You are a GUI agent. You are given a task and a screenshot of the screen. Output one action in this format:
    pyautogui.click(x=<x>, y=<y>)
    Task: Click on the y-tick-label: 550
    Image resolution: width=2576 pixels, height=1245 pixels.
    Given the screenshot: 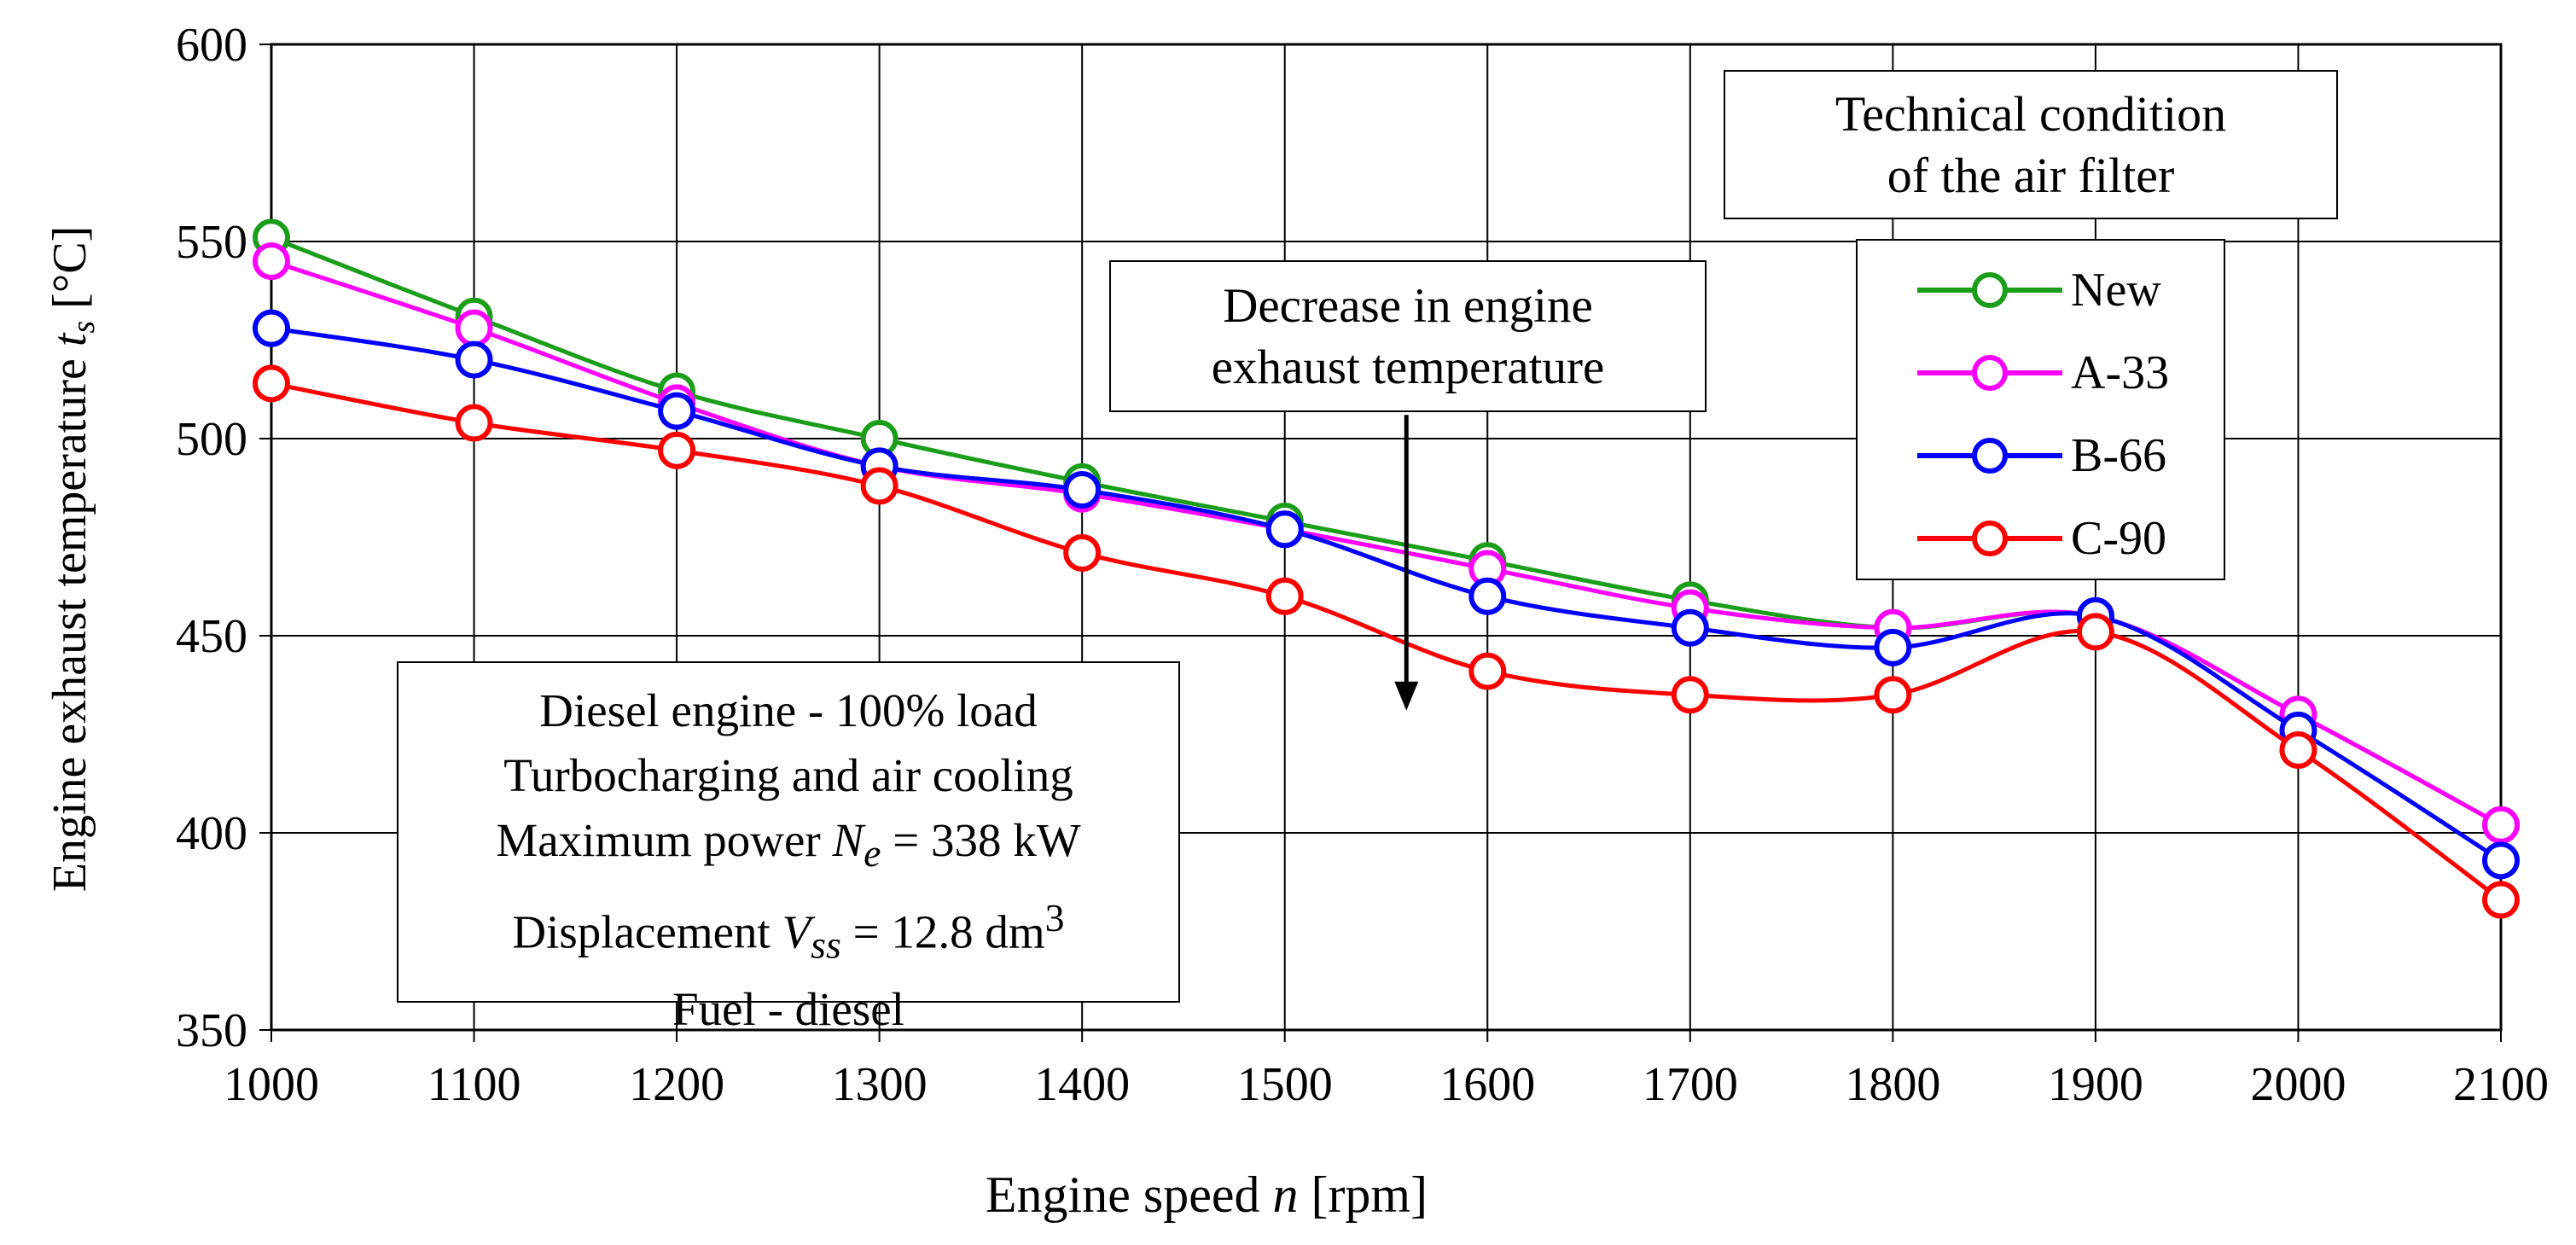 What is the action you would take?
    pyautogui.click(x=211, y=243)
    